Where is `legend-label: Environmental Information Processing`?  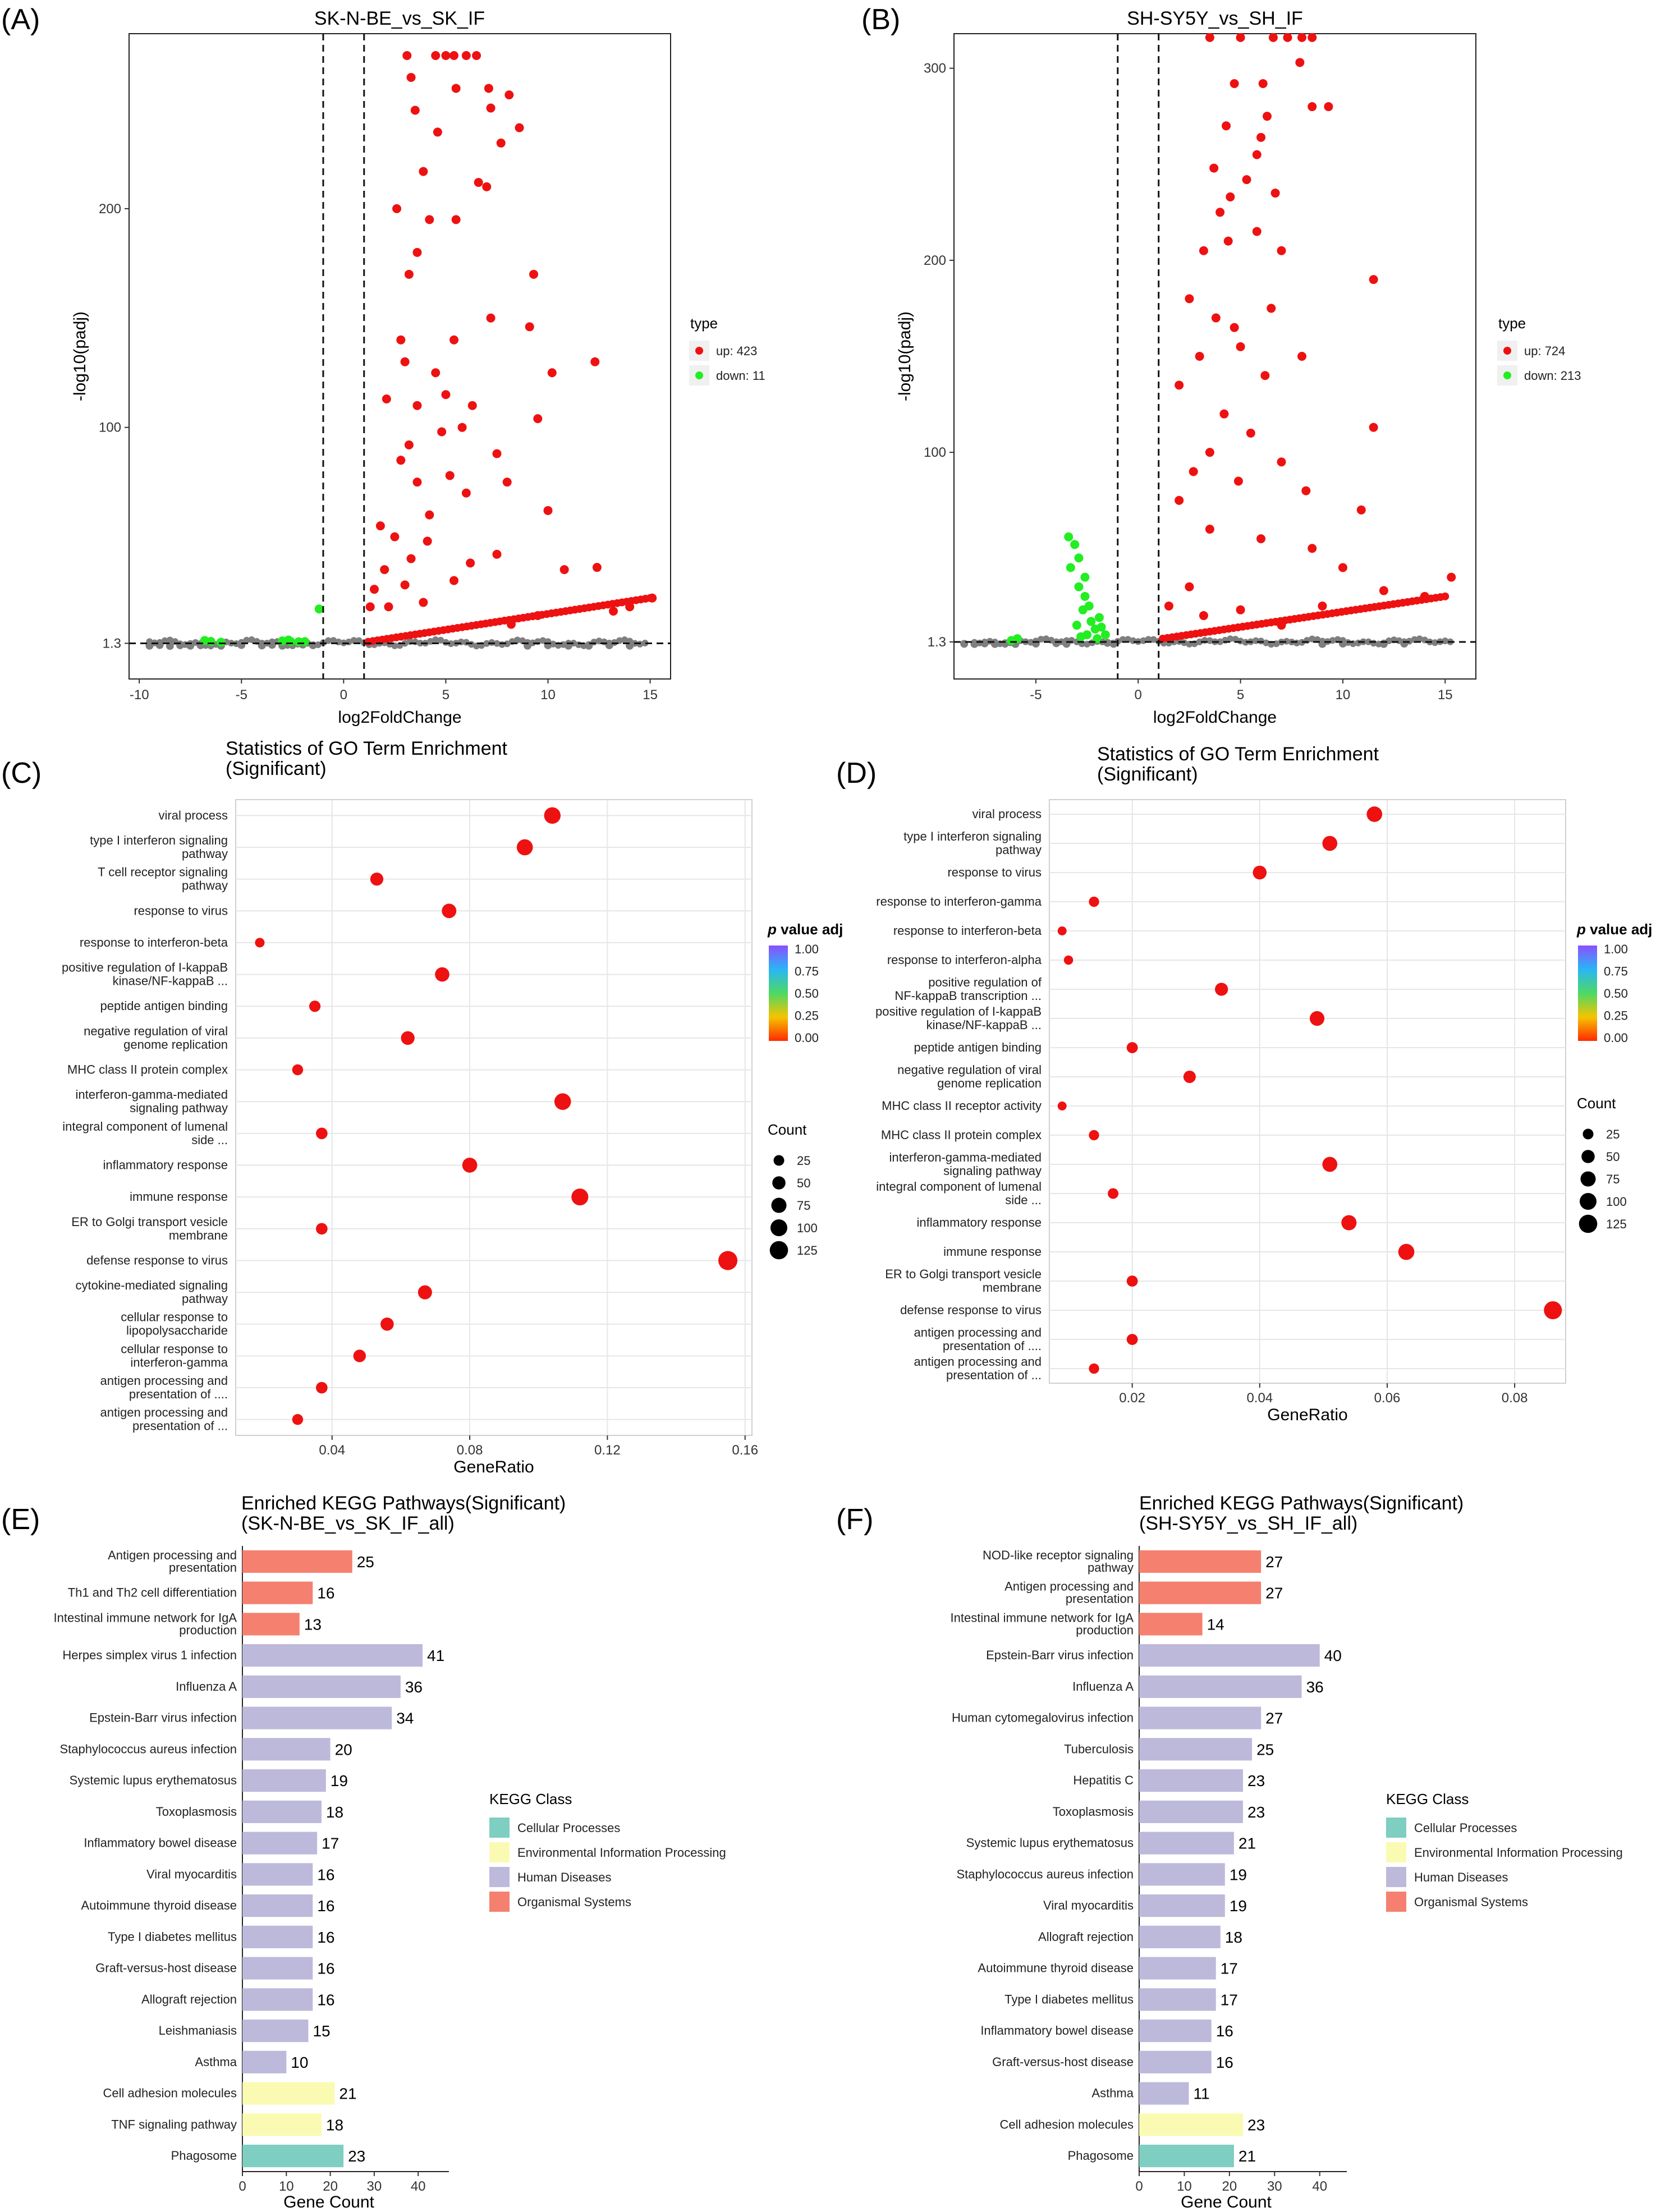 legend-label: Environmental Information Processing is located at coordinates (621, 1853).